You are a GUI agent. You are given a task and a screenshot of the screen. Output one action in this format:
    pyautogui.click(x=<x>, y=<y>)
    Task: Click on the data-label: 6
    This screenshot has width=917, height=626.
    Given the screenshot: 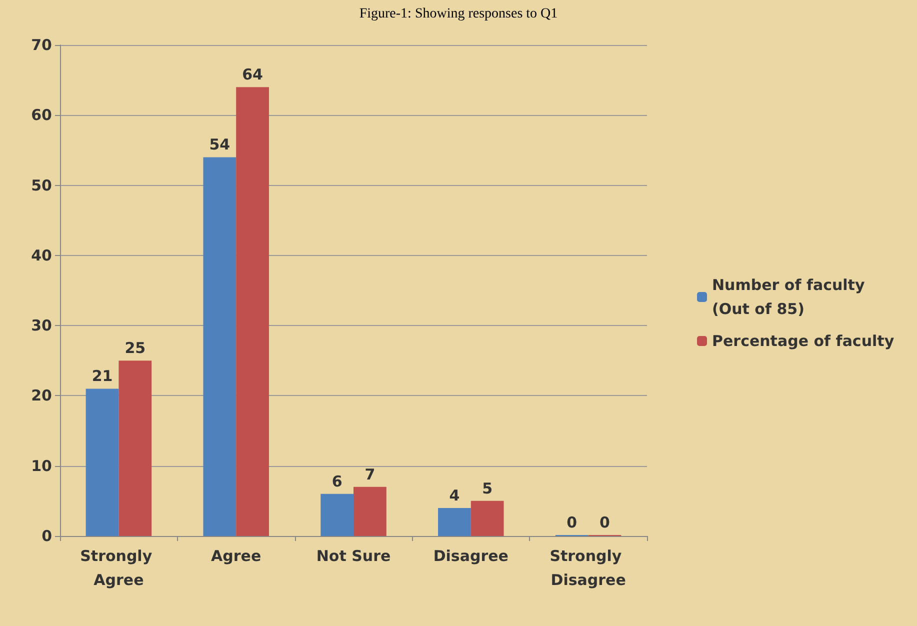 What is the action you would take?
    pyautogui.click(x=337, y=481)
    